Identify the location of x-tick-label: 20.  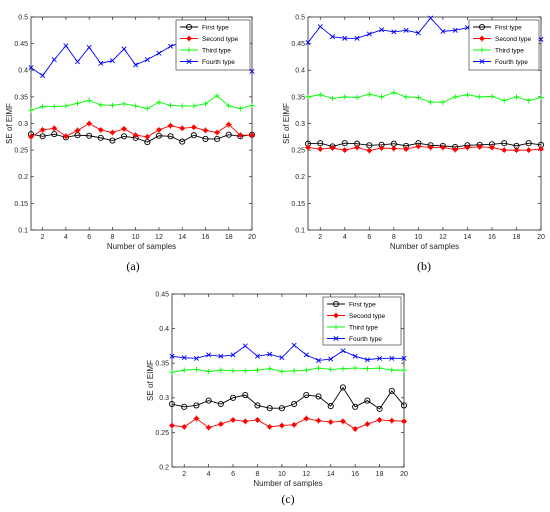
(541, 237).